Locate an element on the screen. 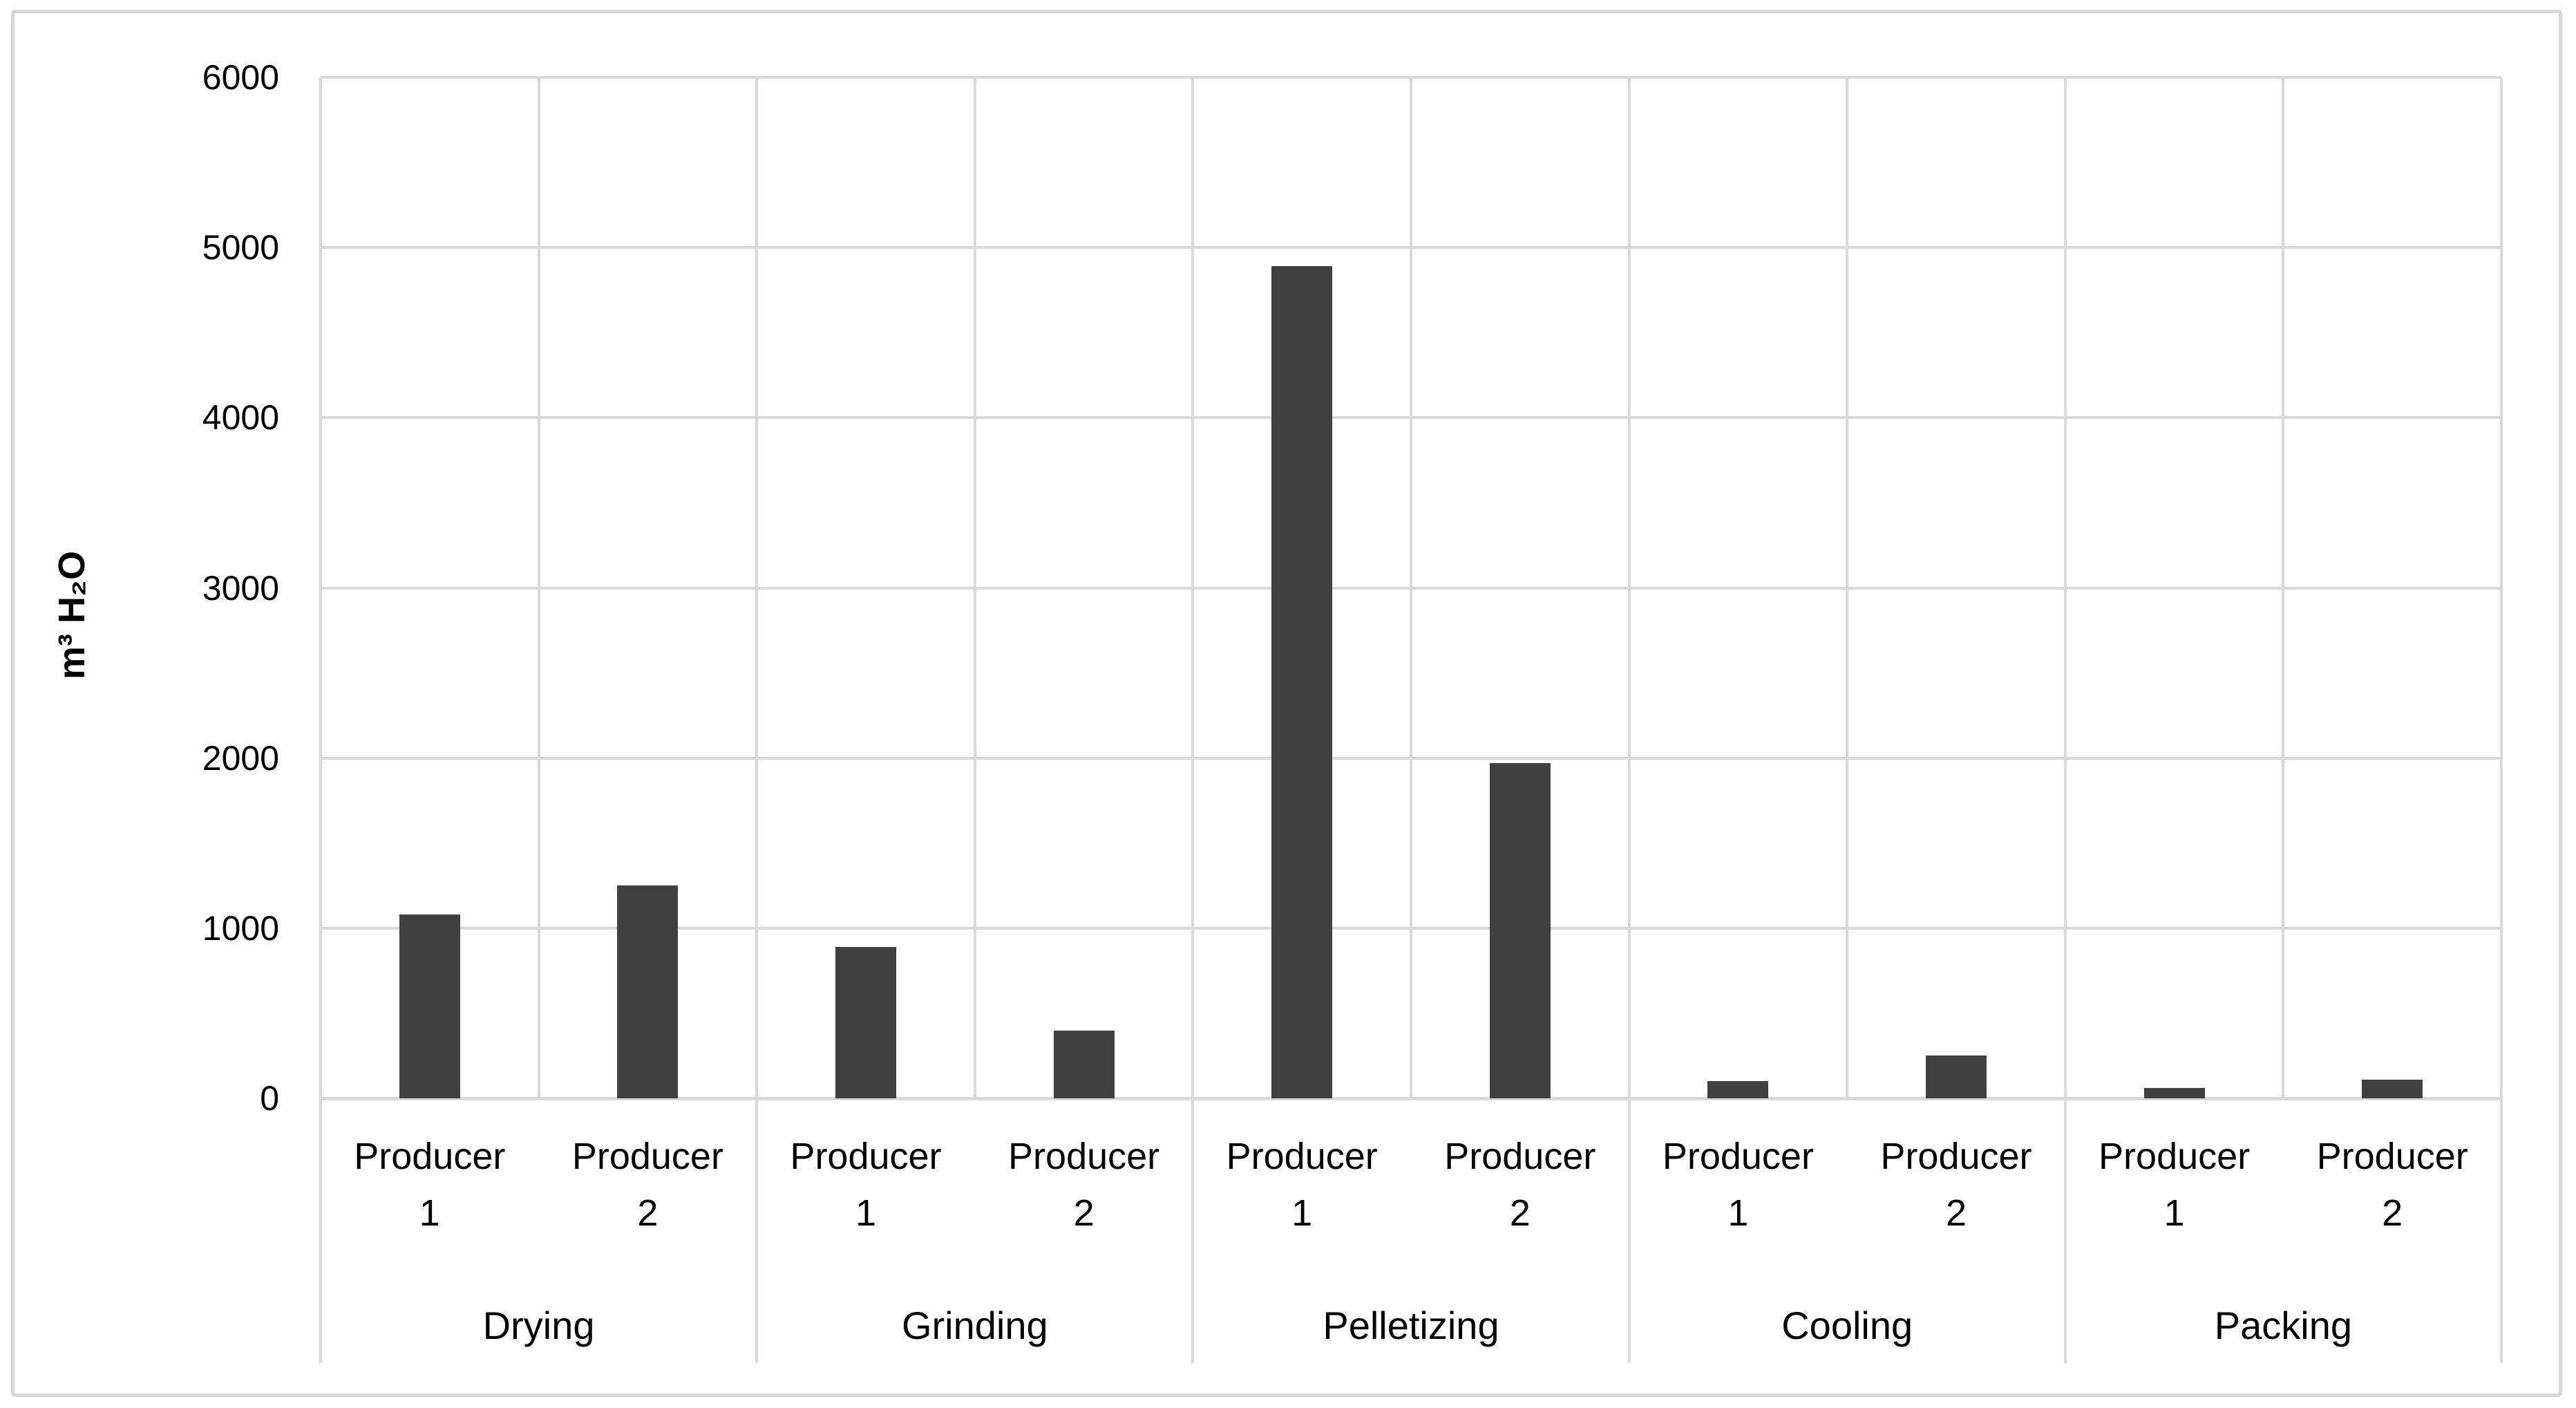  y-tick-label: 1000 is located at coordinates (240, 928).